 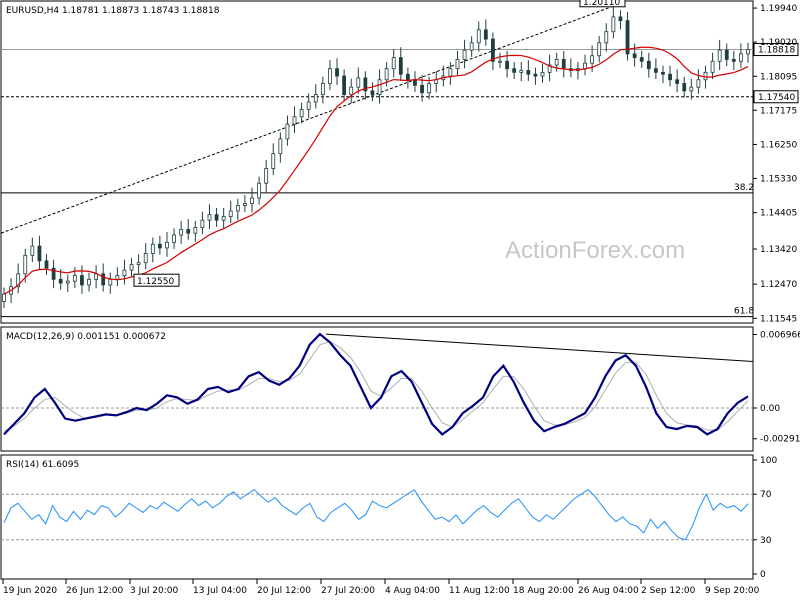 What do you see at coordinates (220, 591) in the screenshot?
I see `x-tick-label: 13 Jul 04:00` at bounding box center [220, 591].